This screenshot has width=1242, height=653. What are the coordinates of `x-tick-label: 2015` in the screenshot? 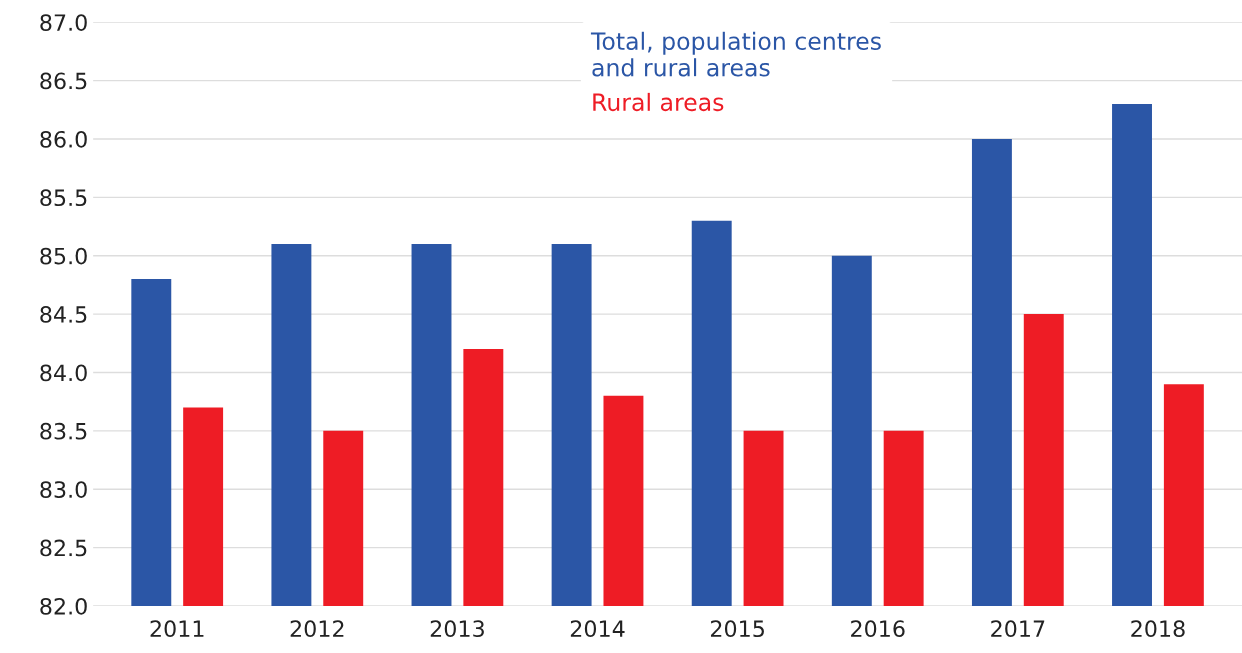 It's located at (737, 629).